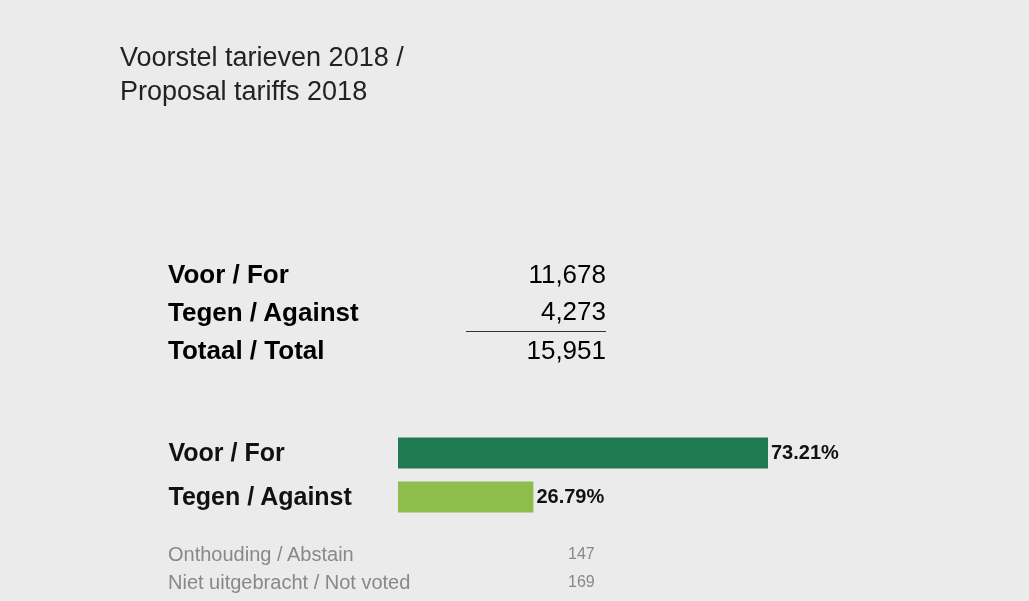  Describe the element at coordinates (247, 350) in the screenshot. I see `text: Totaal / Total` at that location.